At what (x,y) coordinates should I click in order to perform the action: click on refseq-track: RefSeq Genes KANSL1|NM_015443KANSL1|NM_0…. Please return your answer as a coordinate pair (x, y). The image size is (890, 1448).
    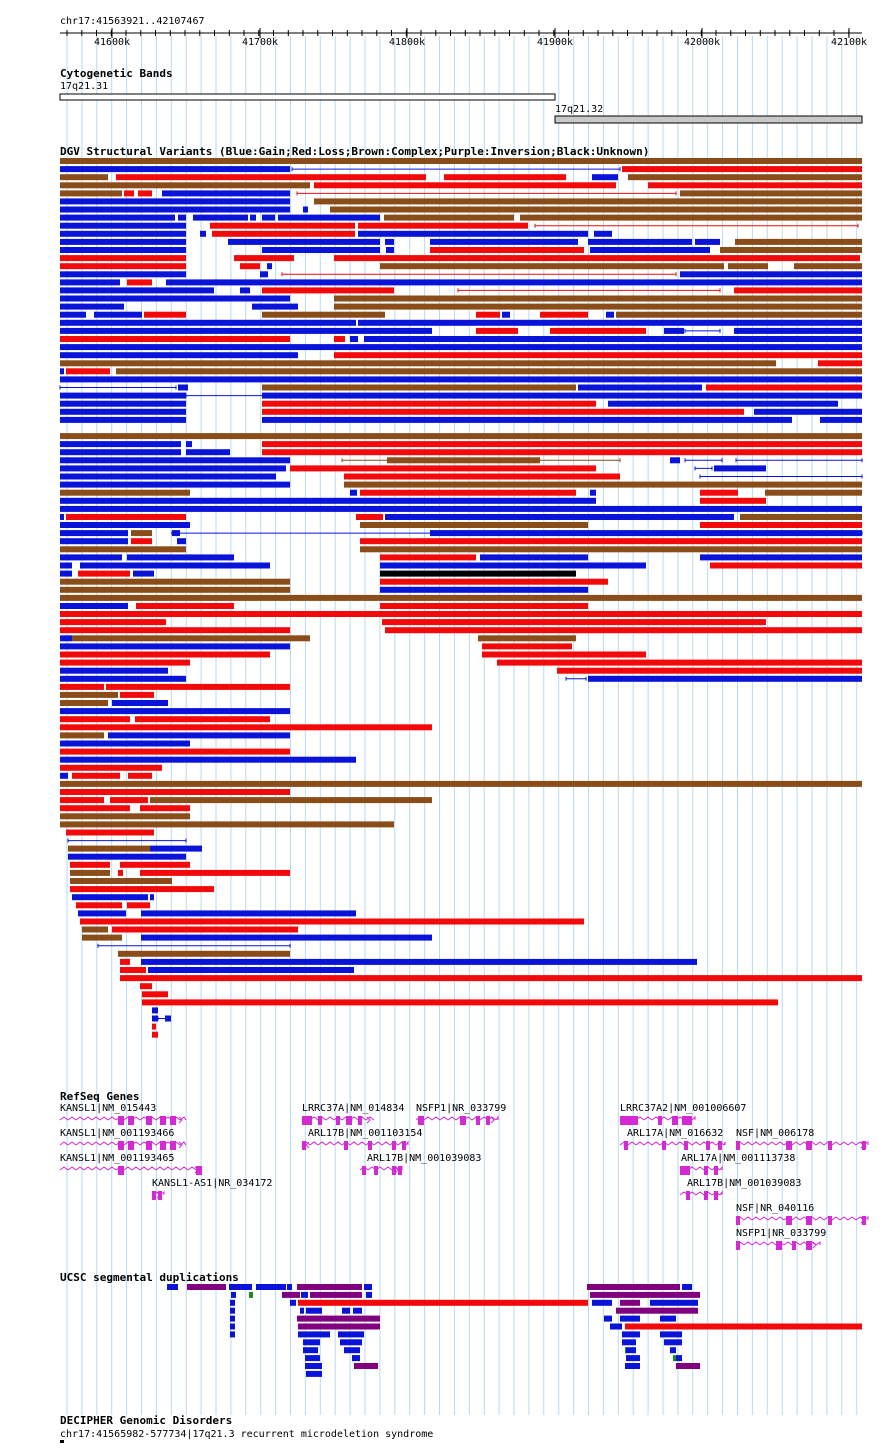
    Looking at the image, I should click on (464, 1170).